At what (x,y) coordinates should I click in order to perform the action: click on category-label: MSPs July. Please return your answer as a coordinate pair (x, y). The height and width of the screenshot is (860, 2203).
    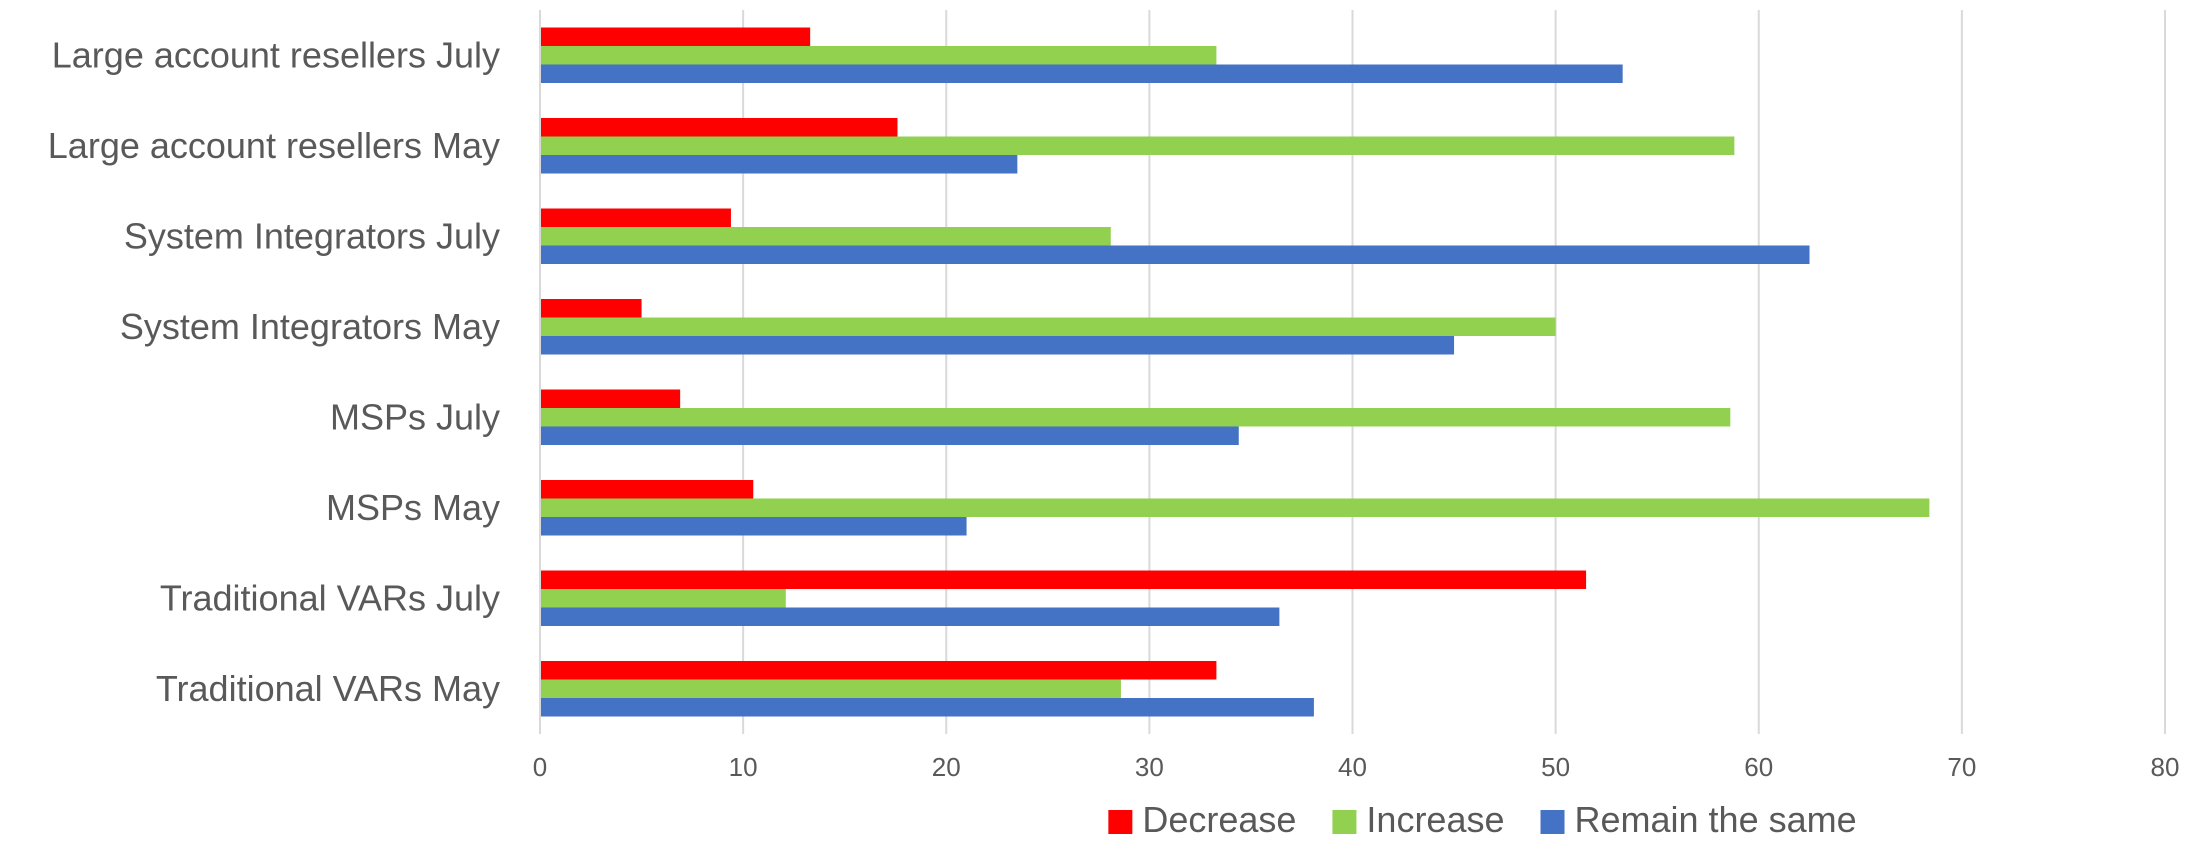
    Looking at the image, I should click on (415, 416).